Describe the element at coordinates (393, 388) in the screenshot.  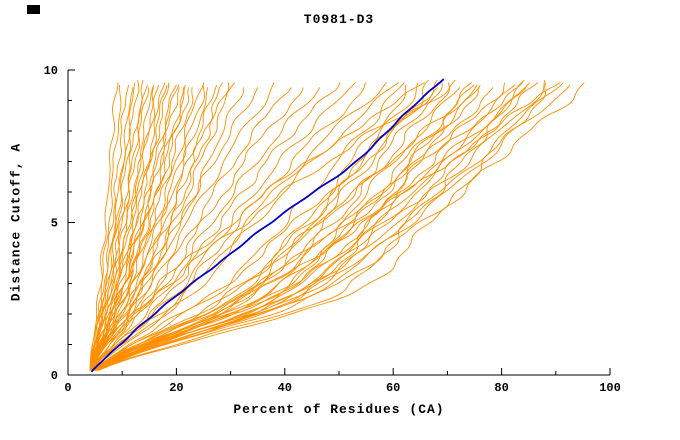
I see `x-tick-label: 60` at that location.